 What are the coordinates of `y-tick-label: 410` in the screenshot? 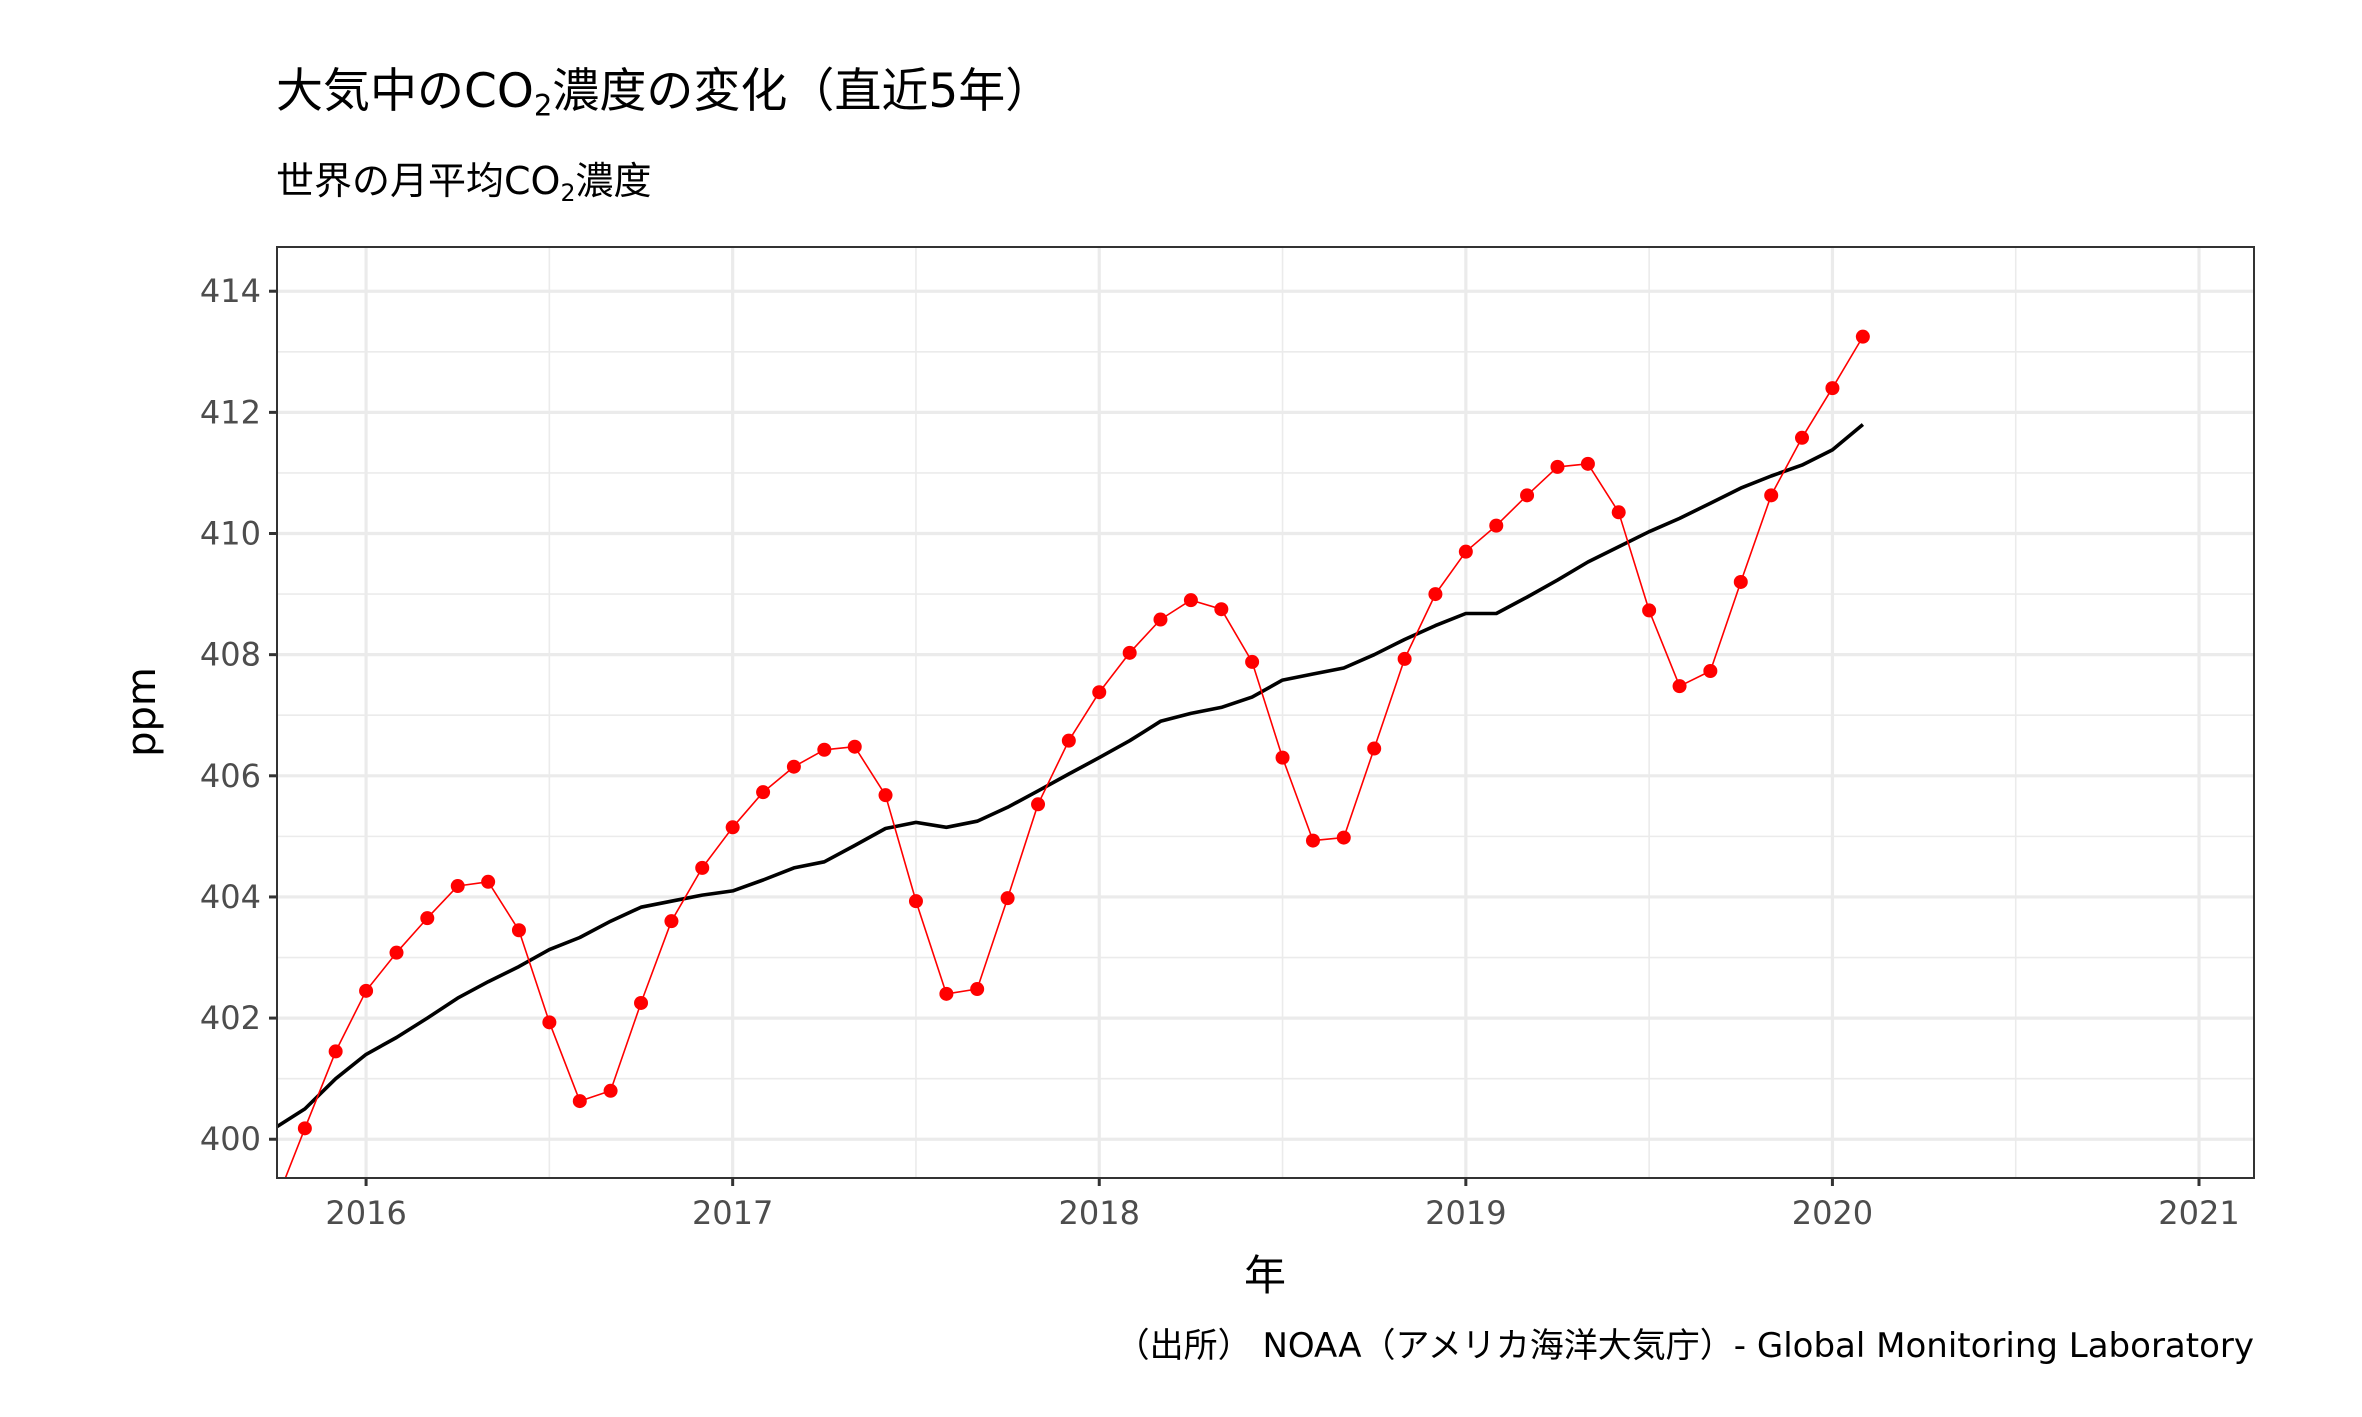 It's located at (230, 534).